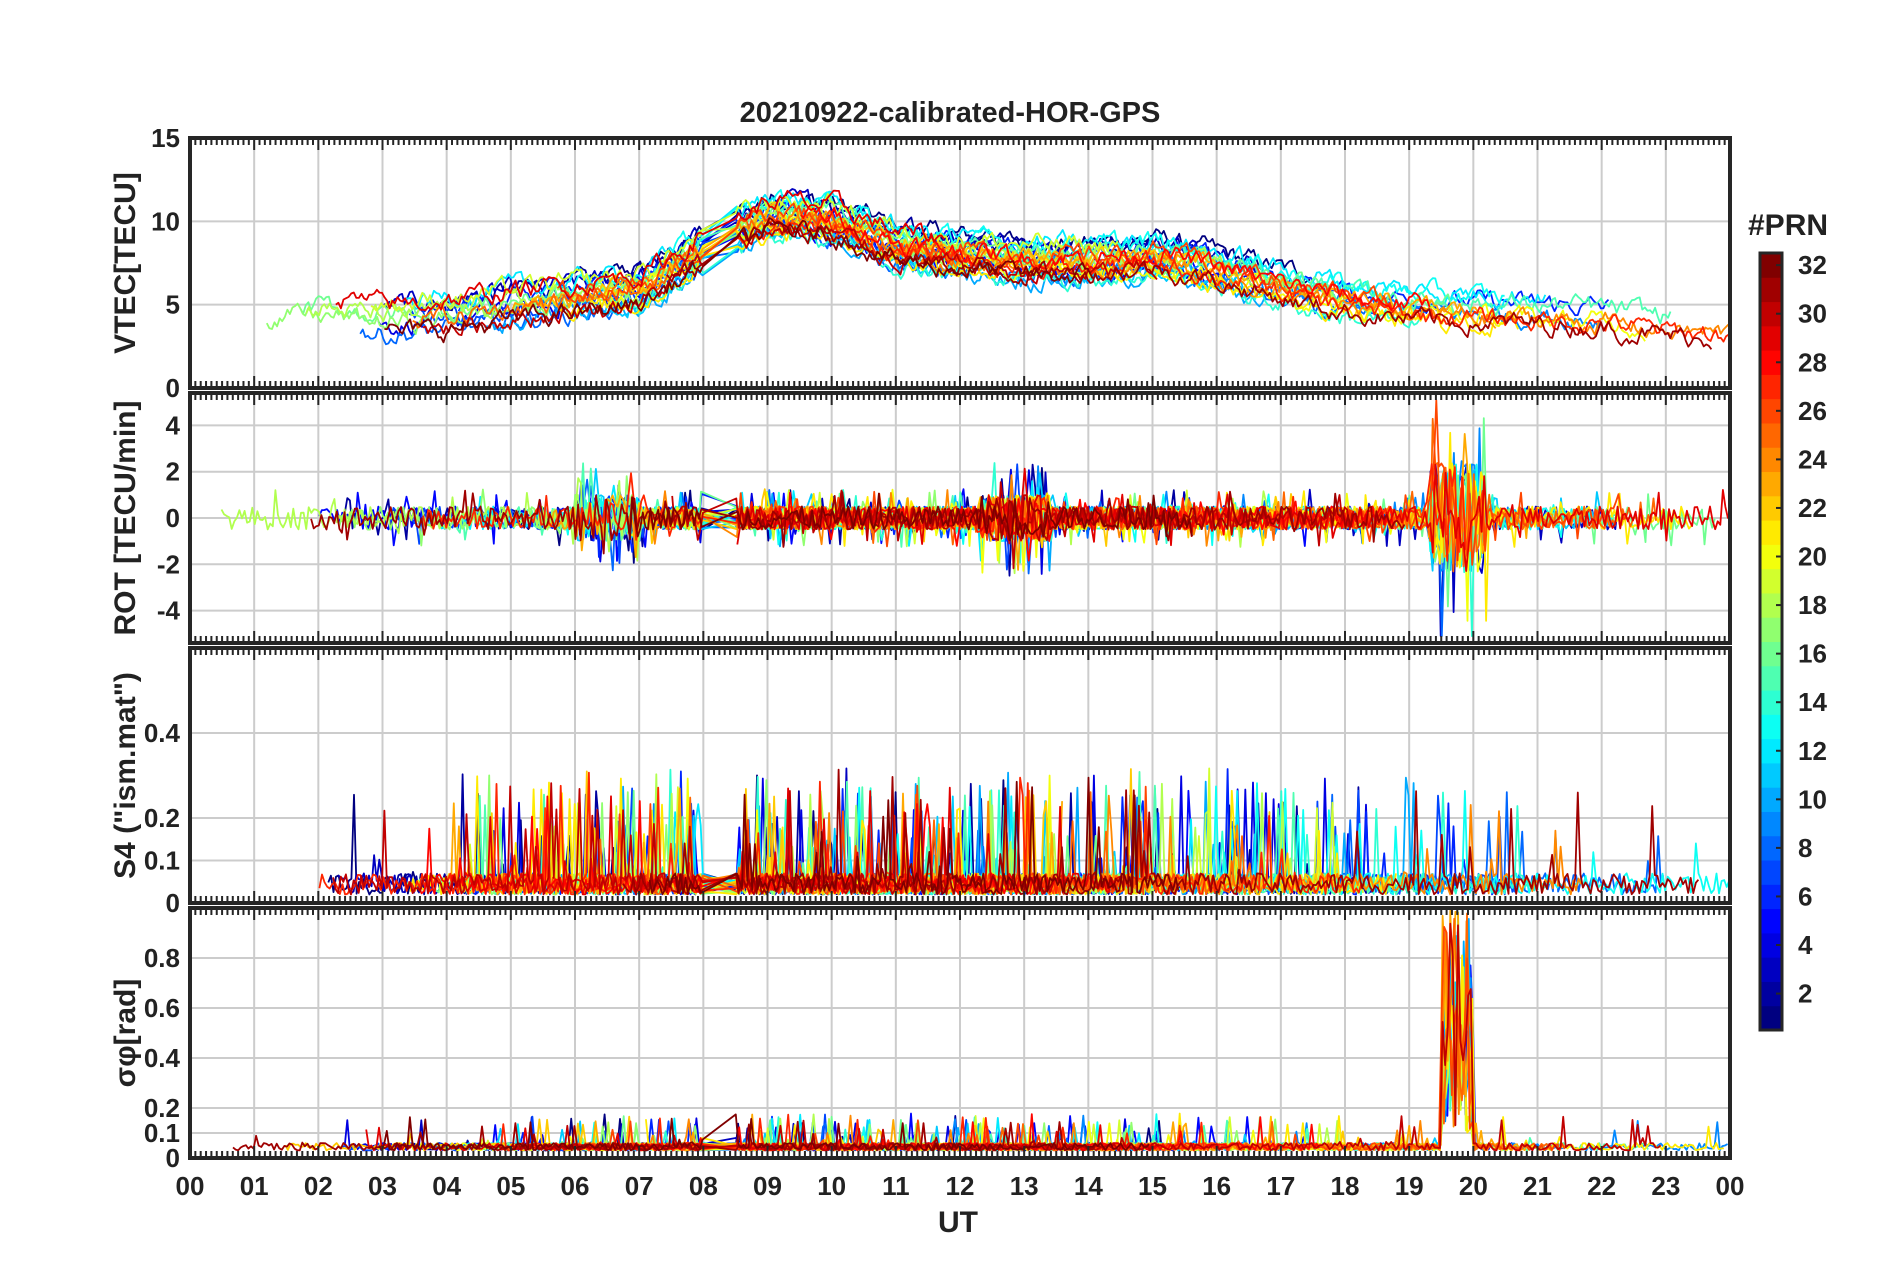  What do you see at coordinates (896, 1186) in the screenshot?
I see `x-tick-label: 11` at bounding box center [896, 1186].